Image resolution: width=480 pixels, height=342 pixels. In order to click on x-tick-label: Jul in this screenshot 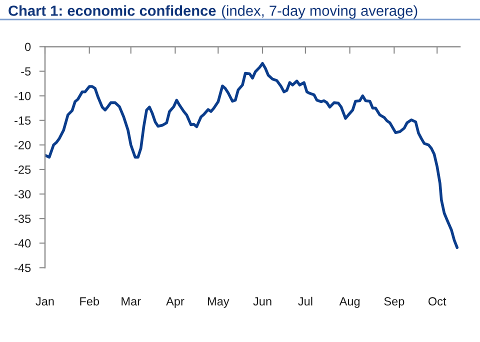, I will do `click(305, 301)`.